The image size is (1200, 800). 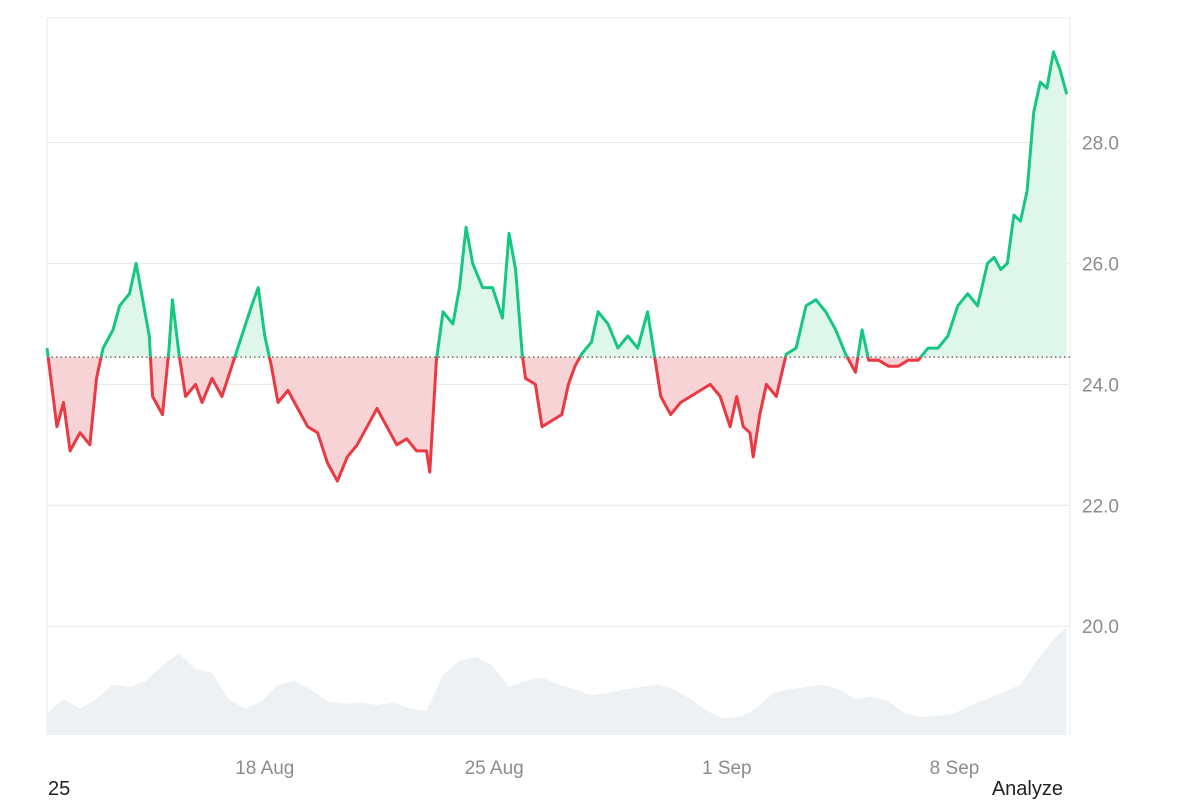 What do you see at coordinates (484, 420) in the screenshot?
I see `price-line-down` at bounding box center [484, 420].